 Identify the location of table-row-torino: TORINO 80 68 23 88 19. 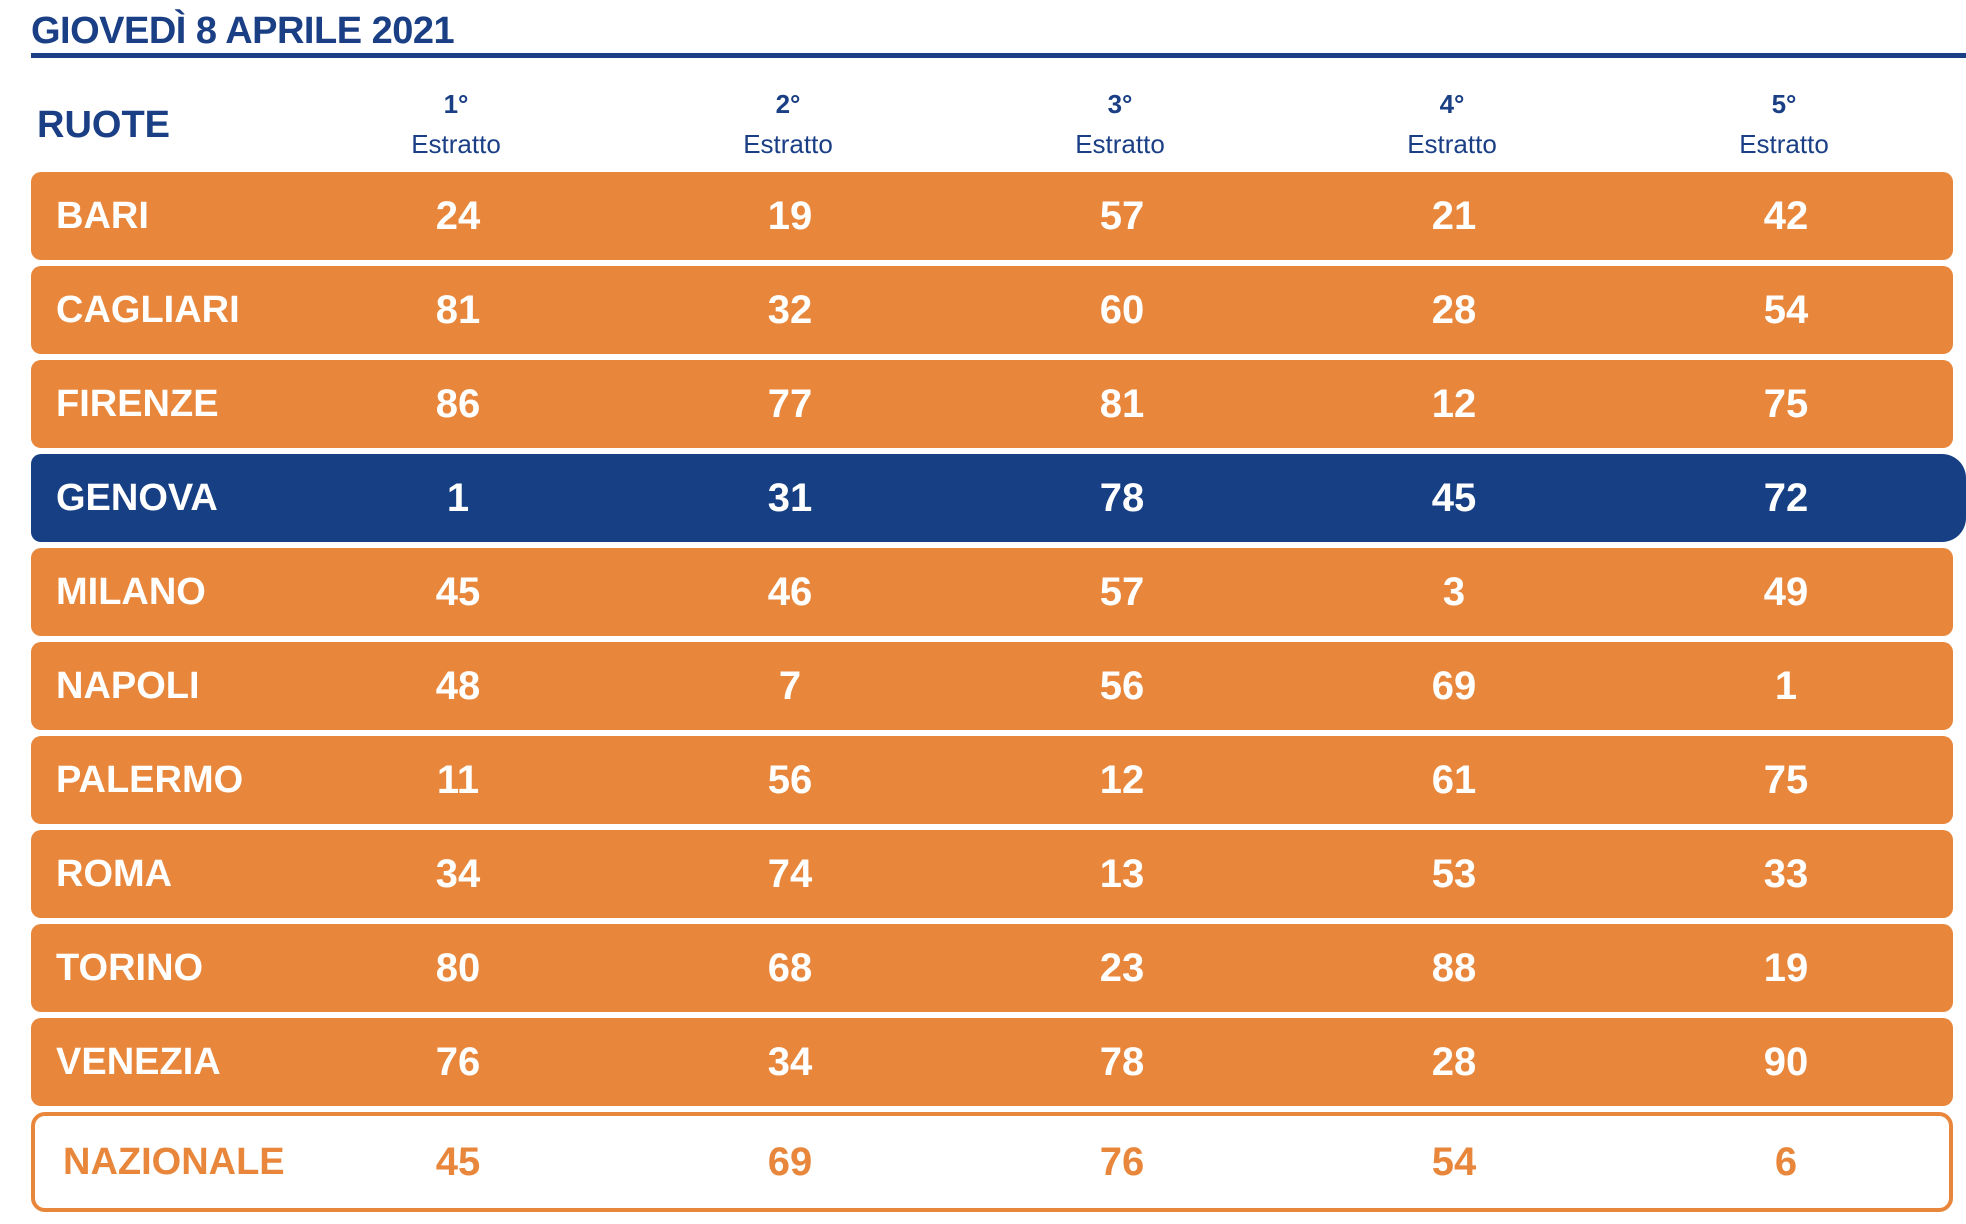
(992, 968).